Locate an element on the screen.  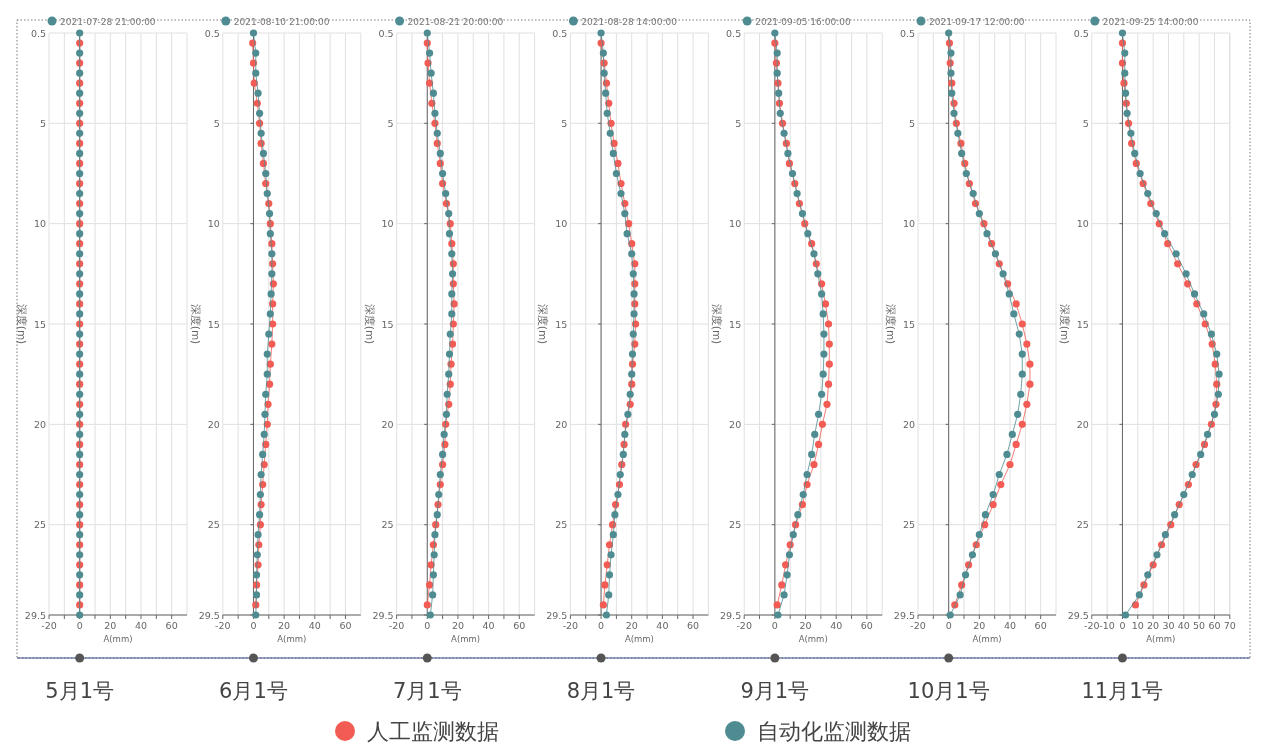
y-tick-label: 20 is located at coordinates (561, 424).